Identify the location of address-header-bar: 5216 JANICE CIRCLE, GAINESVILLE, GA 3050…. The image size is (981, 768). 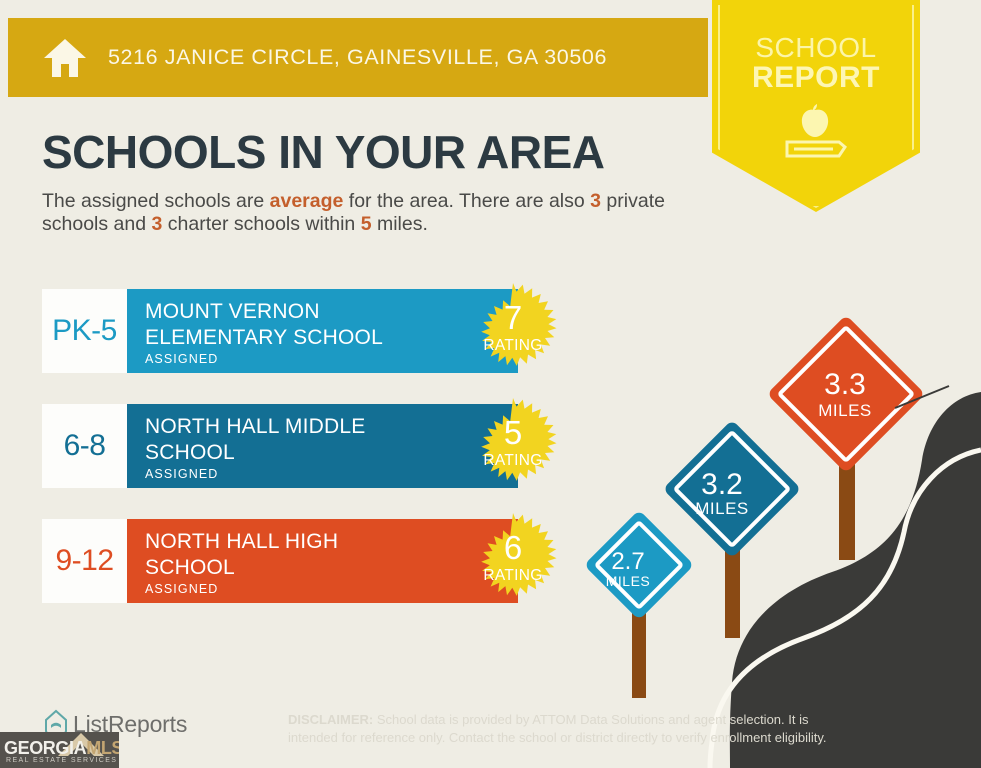
(358, 57).